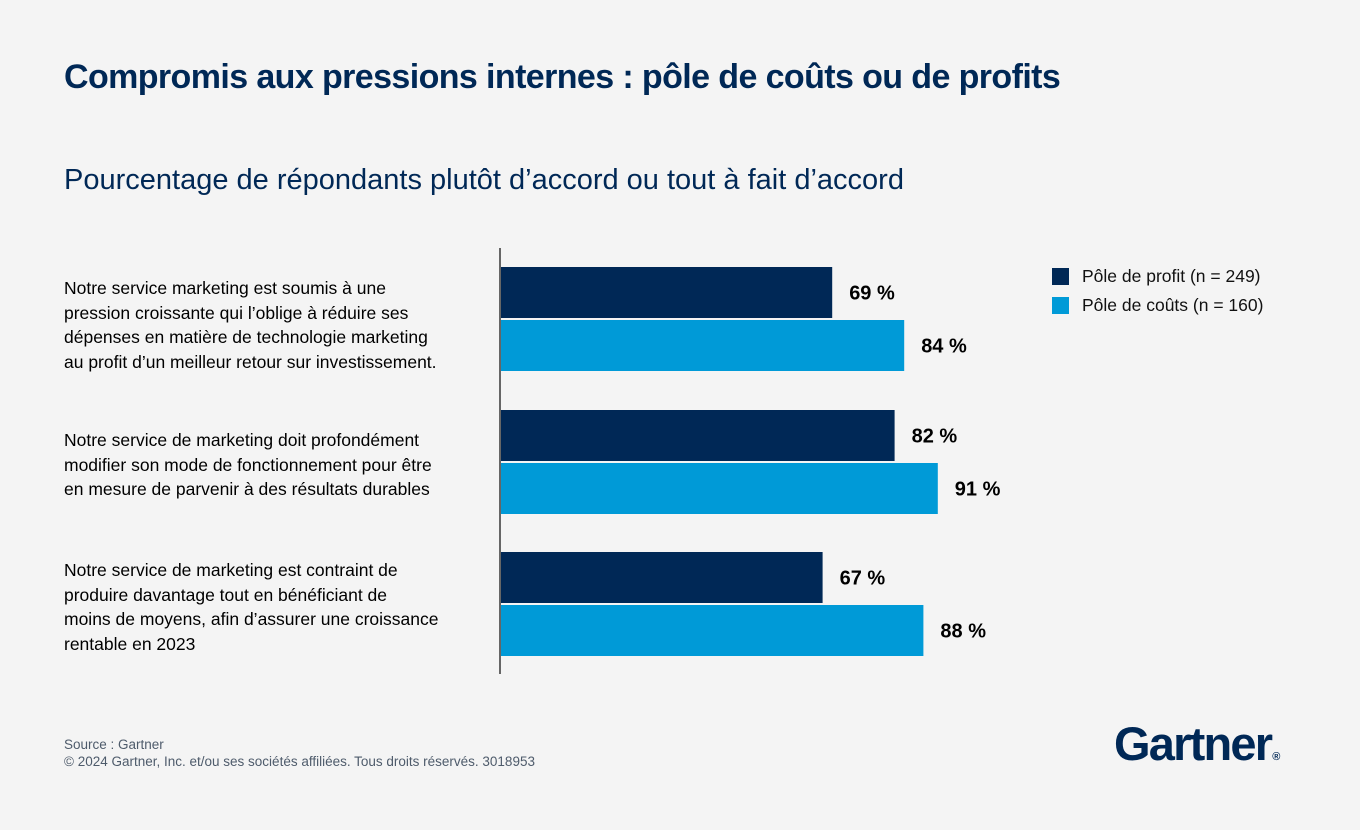 The width and height of the screenshot is (1360, 830). What do you see at coordinates (963, 632) in the screenshot?
I see `data-label-costs-3: 88 %` at bounding box center [963, 632].